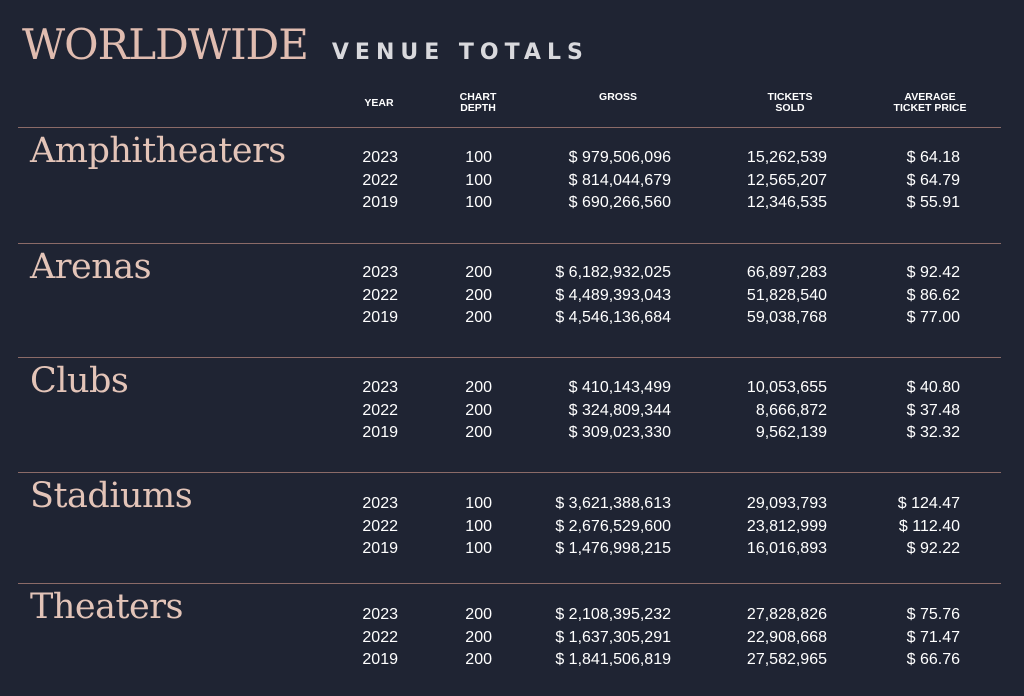  What do you see at coordinates (786, 202) in the screenshot?
I see `cell-tickets-sold: 12,346,535` at bounding box center [786, 202].